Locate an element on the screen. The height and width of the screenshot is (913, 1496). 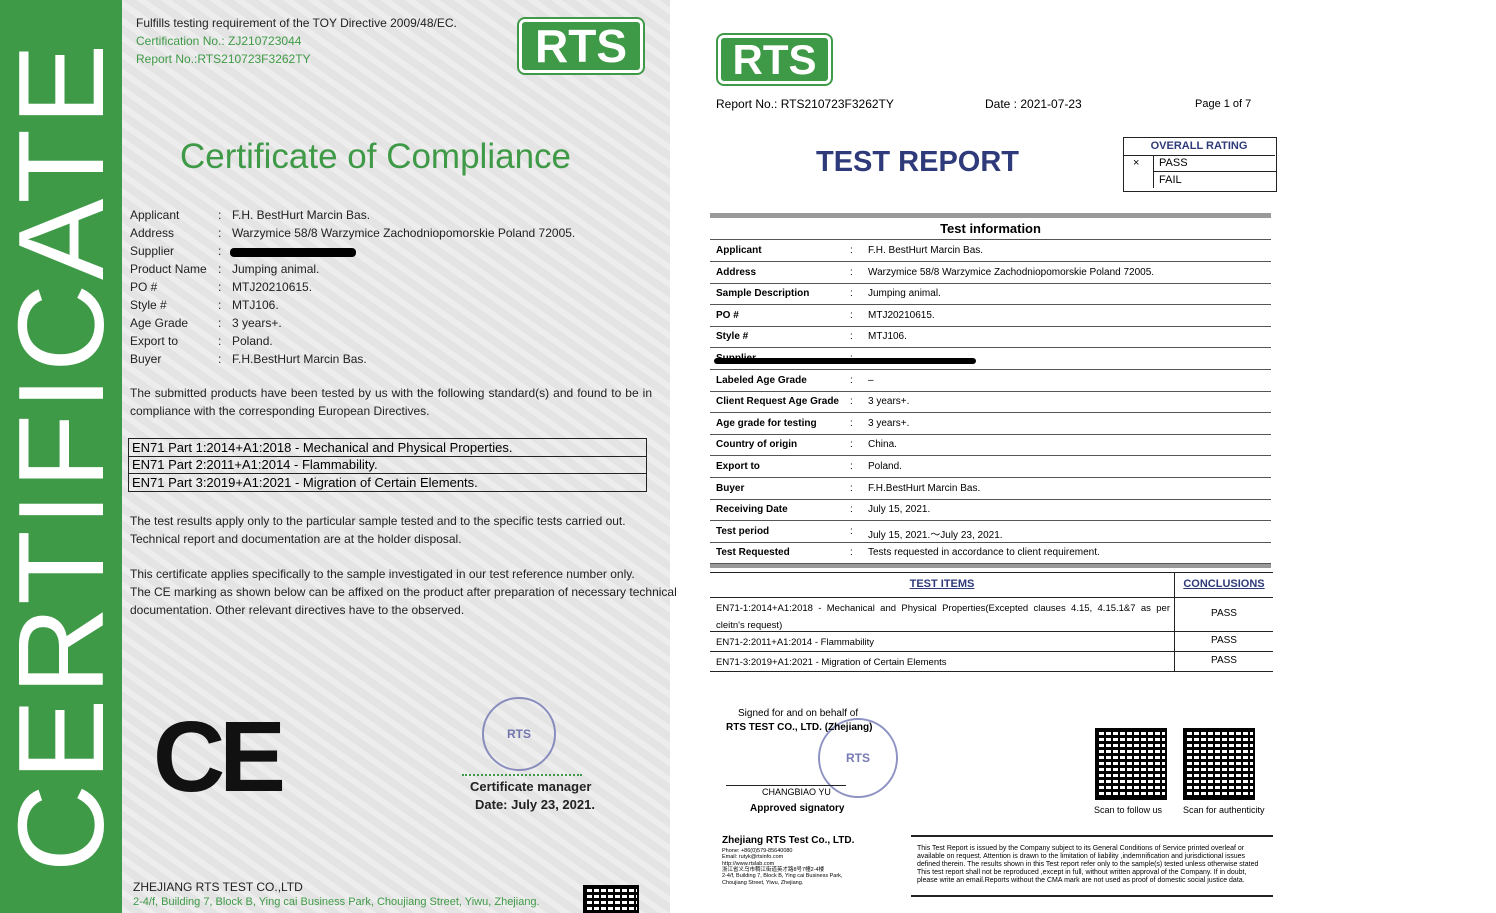
info-value: F.H.BestHurt Marcin Bas. is located at coordinates (924, 488).